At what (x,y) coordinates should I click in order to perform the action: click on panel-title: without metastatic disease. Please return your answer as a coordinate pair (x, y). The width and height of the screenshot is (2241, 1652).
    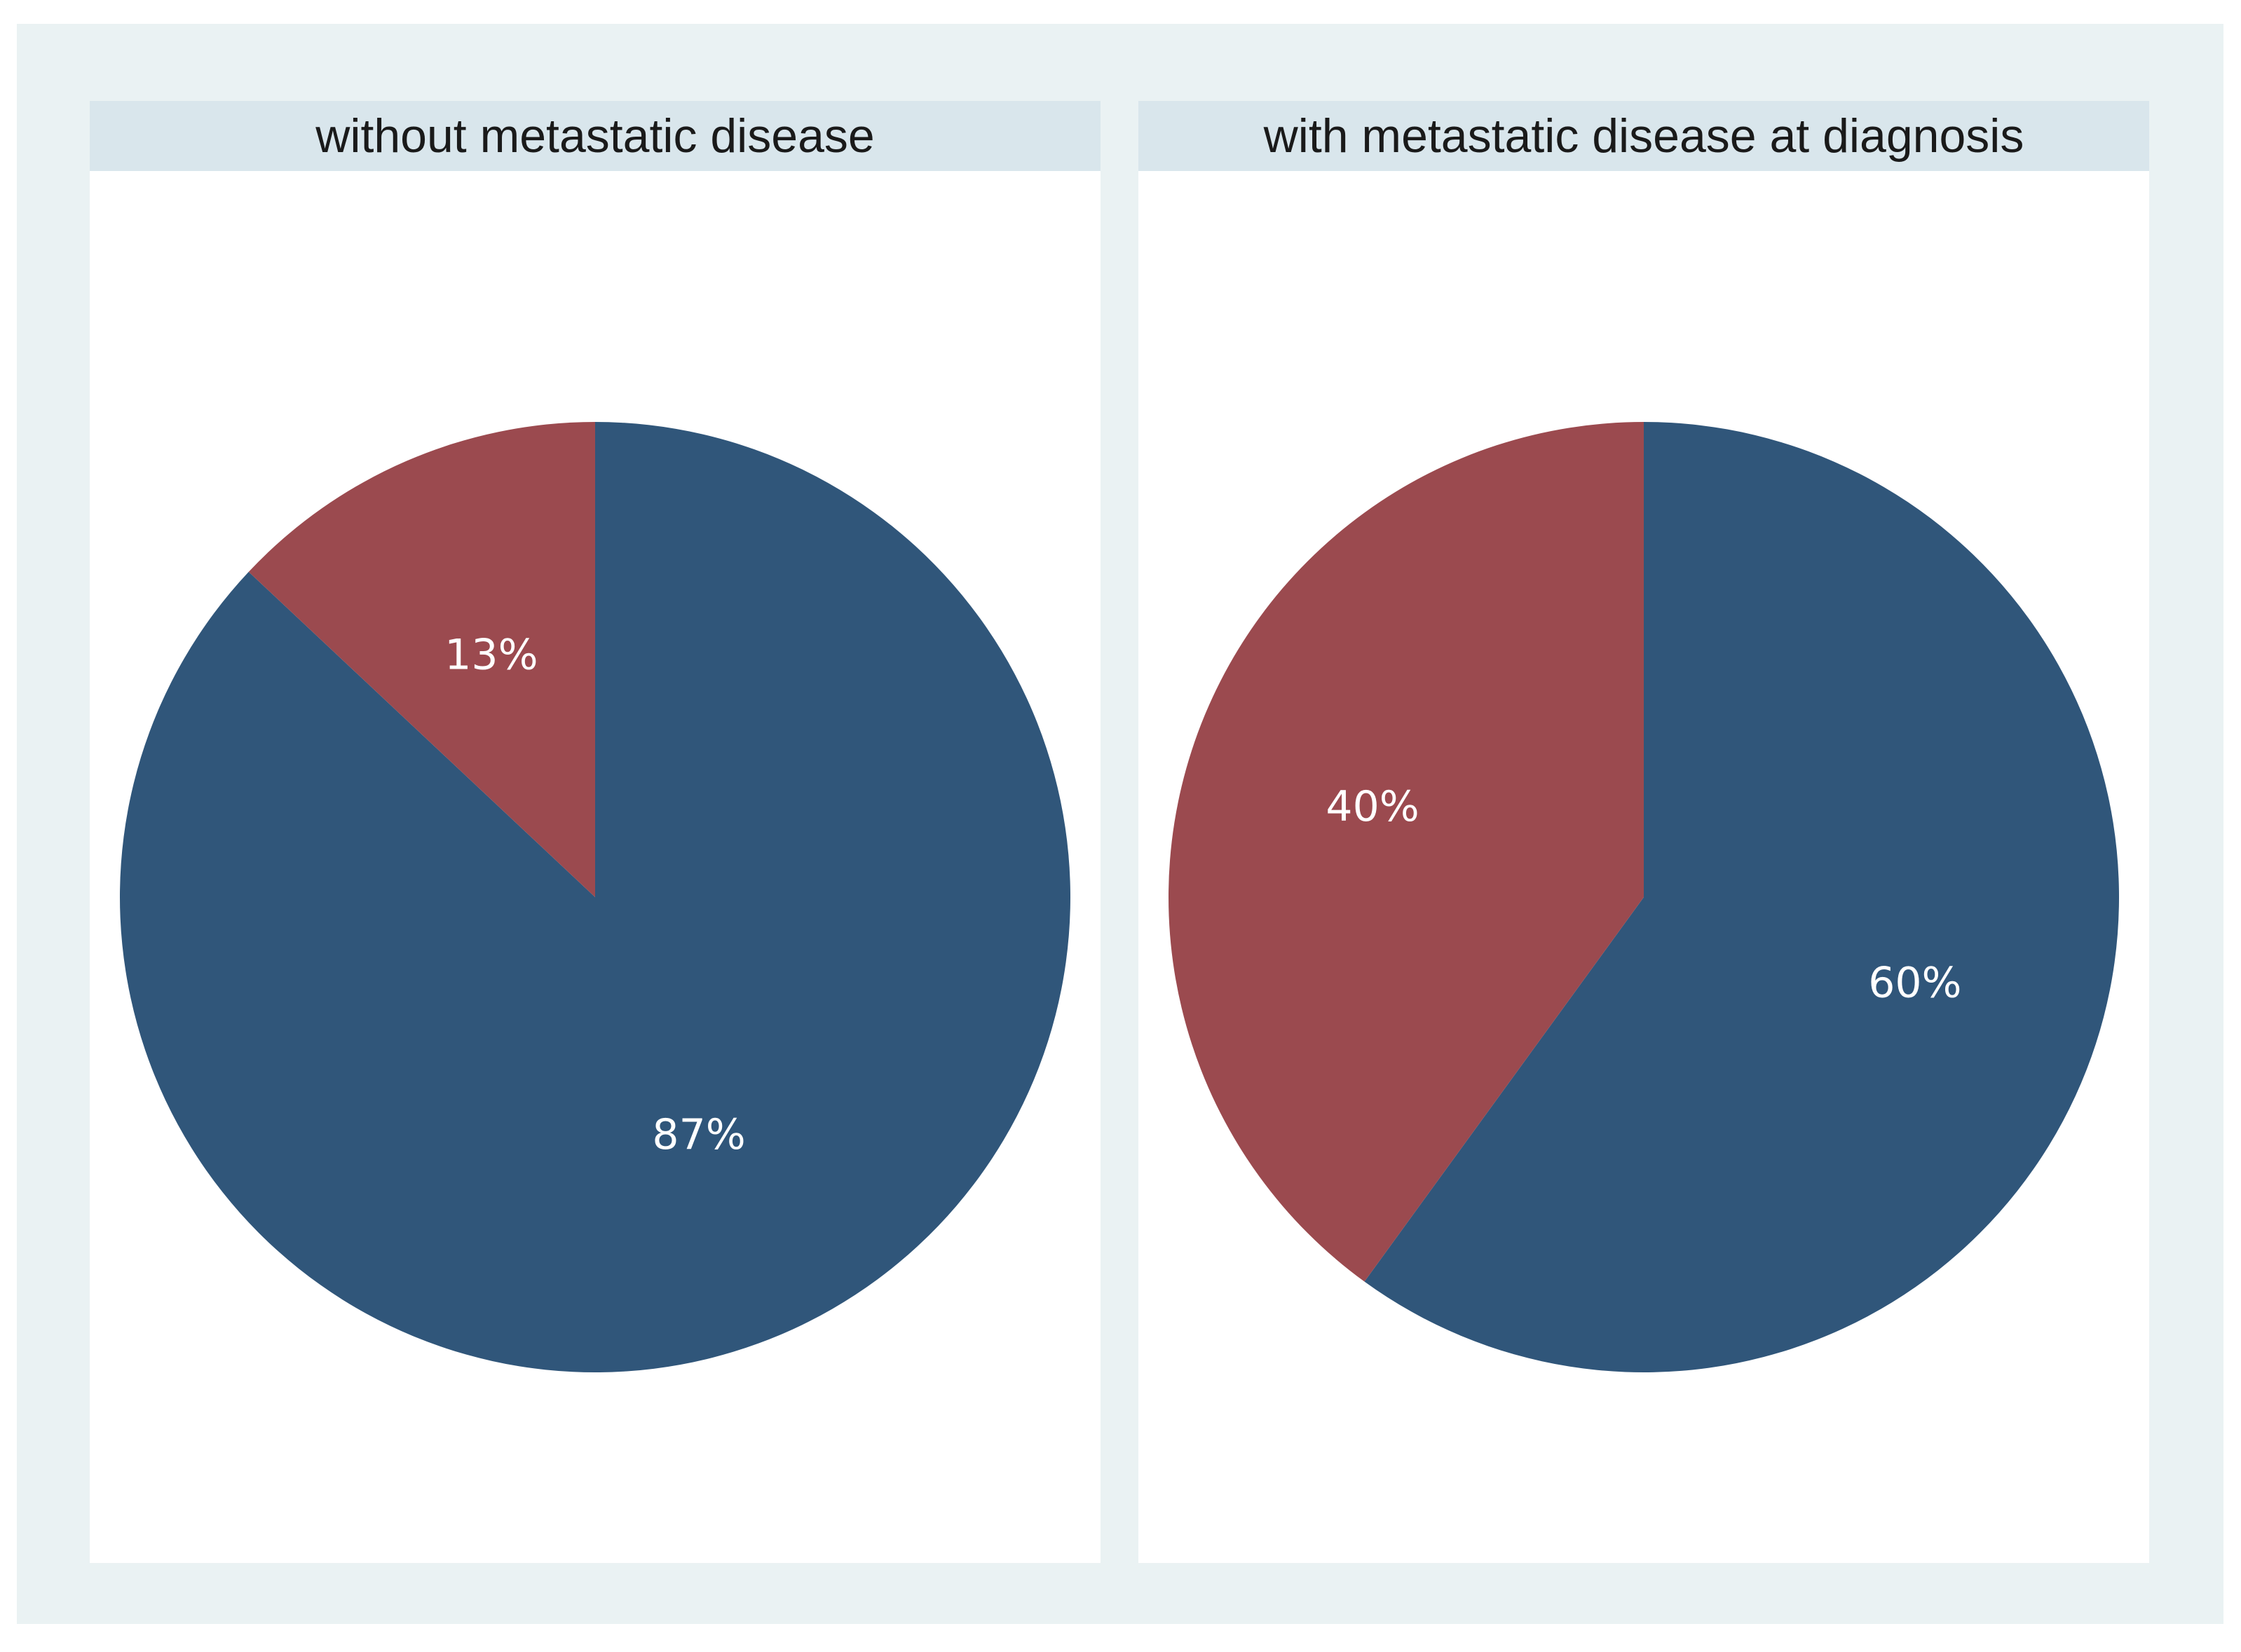
    Looking at the image, I should click on (595, 136).